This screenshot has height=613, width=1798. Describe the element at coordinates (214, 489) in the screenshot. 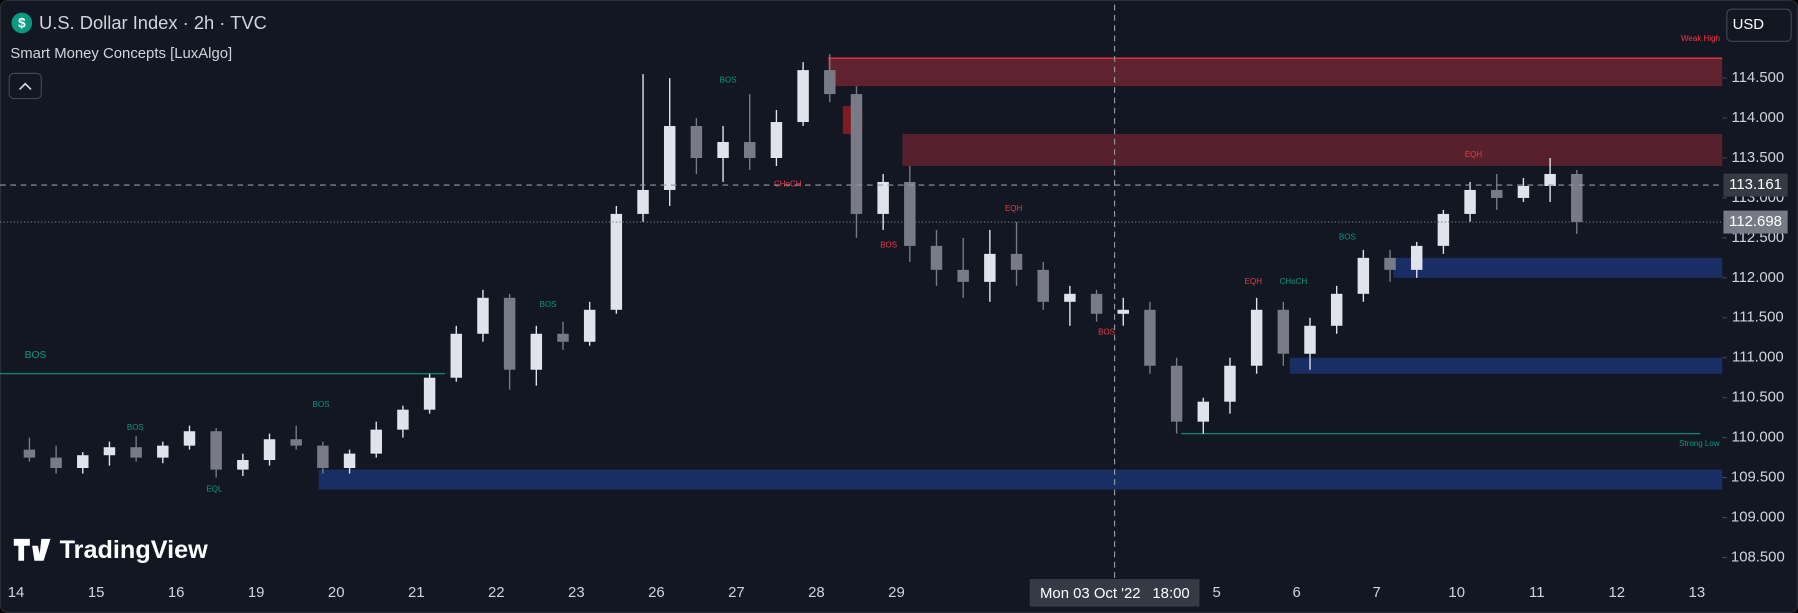

I see `smc-label: EQL` at that location.